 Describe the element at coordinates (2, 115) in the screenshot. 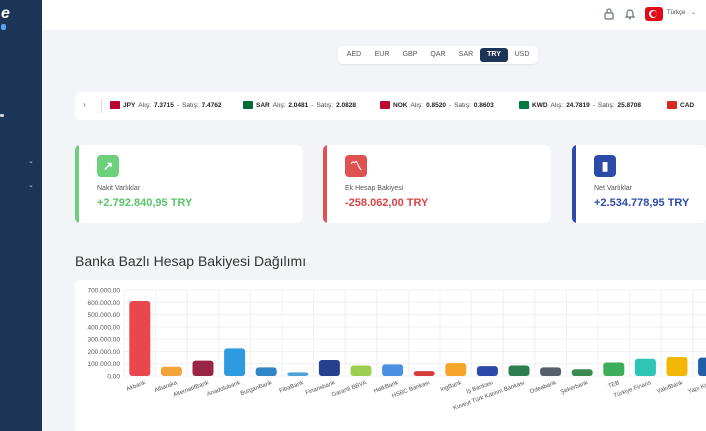

I see `sidebar-item-marker` at that location.